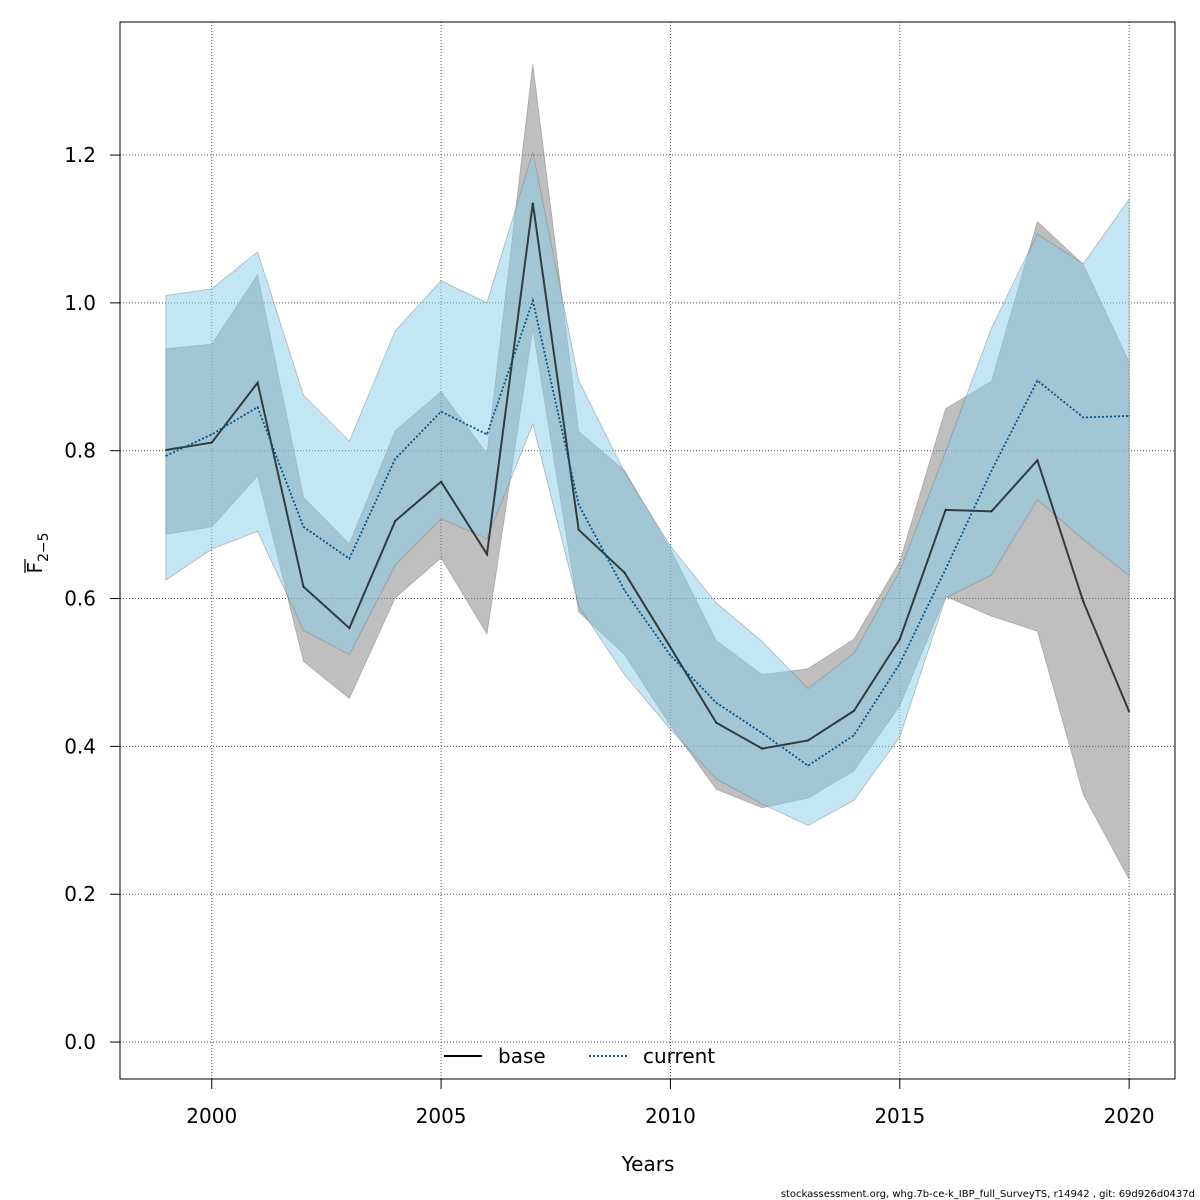  Describe the element at coordinates (1129, 711) in the screenshot. I see `point-base-2020` at that location.